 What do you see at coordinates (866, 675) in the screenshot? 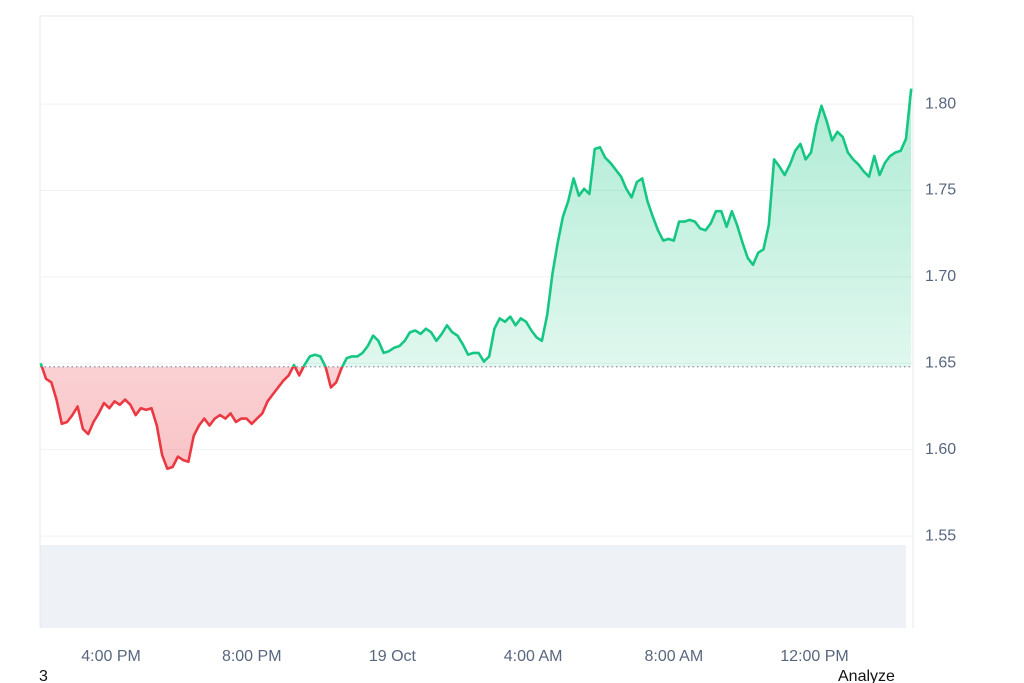
I see `footer-right: Analyze` at bounding box center [866, 675].